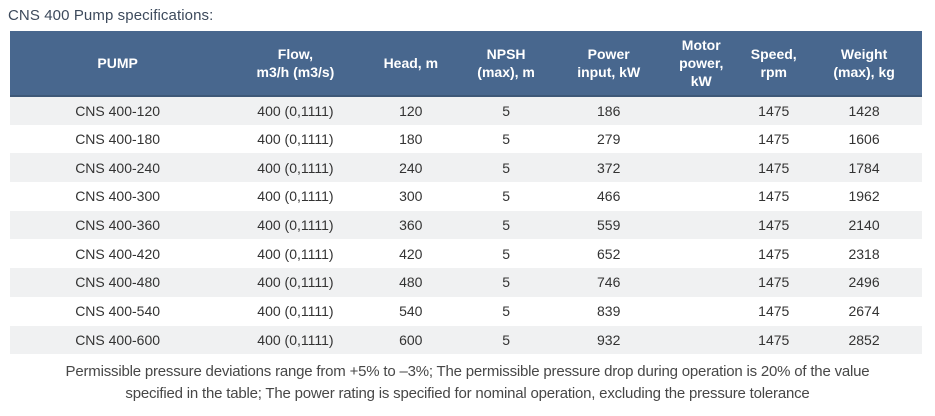 This screenshot has height=416, width=935. Describe the element at coordinates (609, 311) in the screenshot. I see `cell-power_input: 839` at that location.